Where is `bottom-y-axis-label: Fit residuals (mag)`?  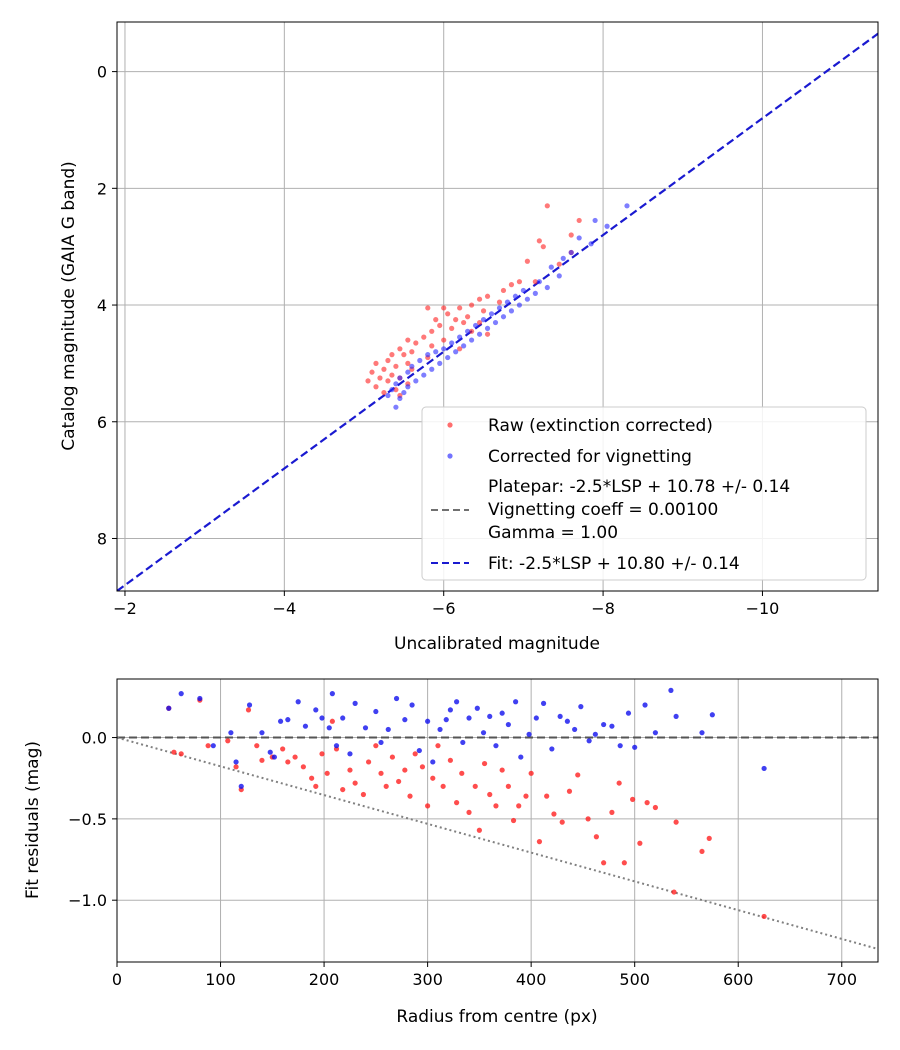 bottom-y-axis-label: Fit residuals (mag) is located at coordinates (33, 820).